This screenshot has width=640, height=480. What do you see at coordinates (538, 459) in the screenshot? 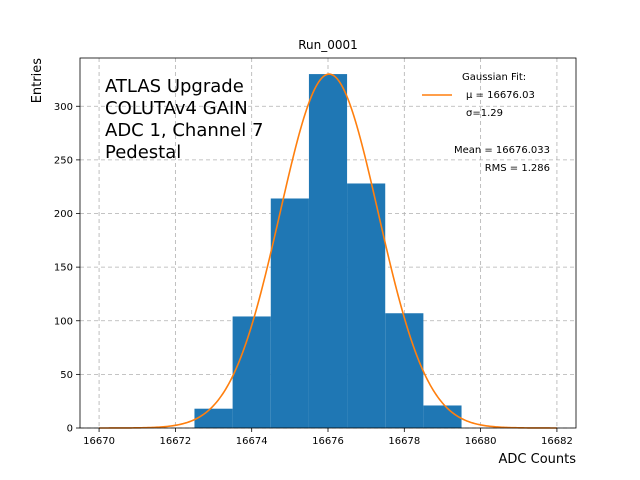
I see `x-axis-label: ADC Counts` at bounding box center [538, 459].